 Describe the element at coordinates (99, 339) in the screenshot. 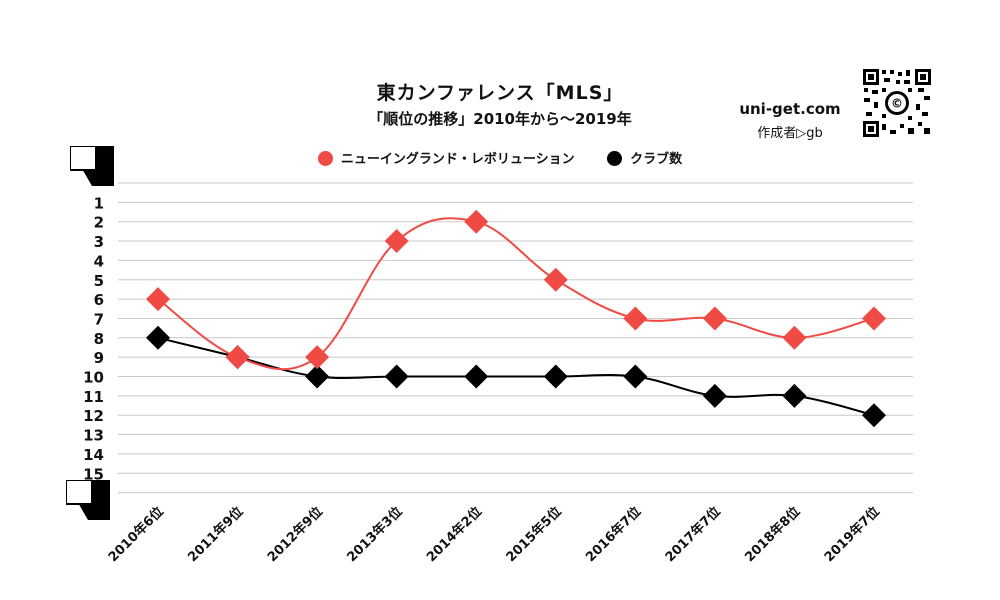

I see `y-tick-label: 8` at that location.